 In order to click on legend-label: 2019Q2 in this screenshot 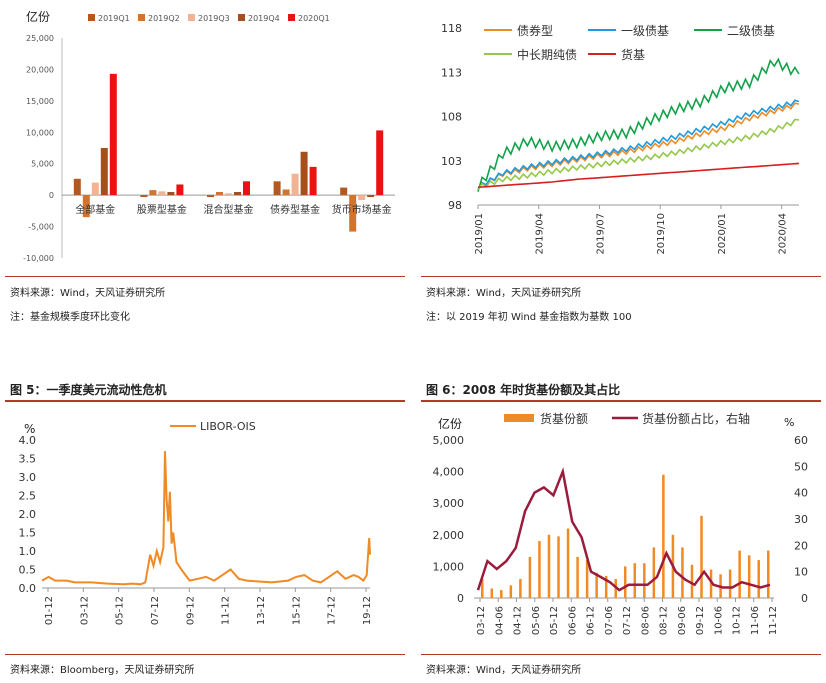, I will do `click(164, 18)`.